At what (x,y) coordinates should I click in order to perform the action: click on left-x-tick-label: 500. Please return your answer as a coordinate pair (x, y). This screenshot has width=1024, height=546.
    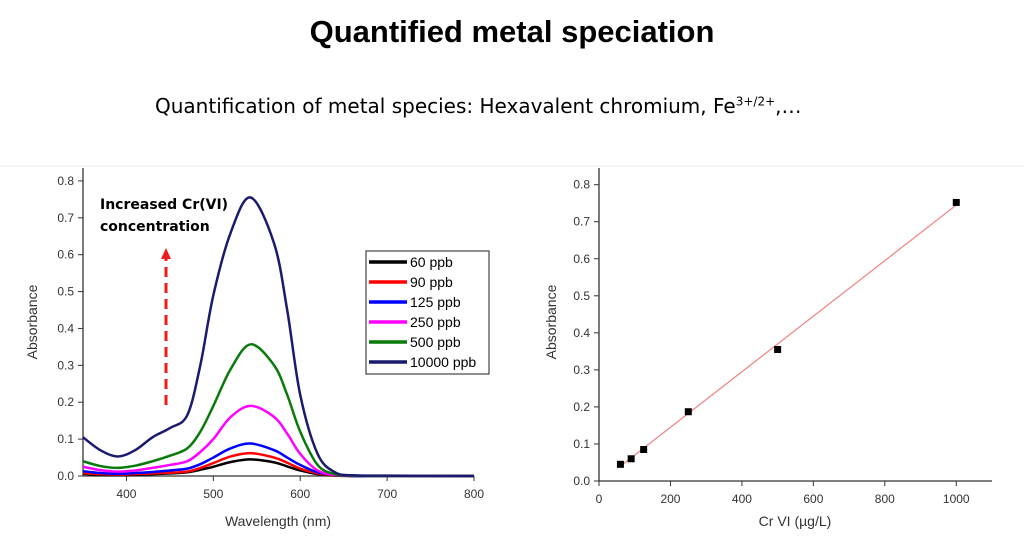
    Looking at the image, I should click on (213, 494).